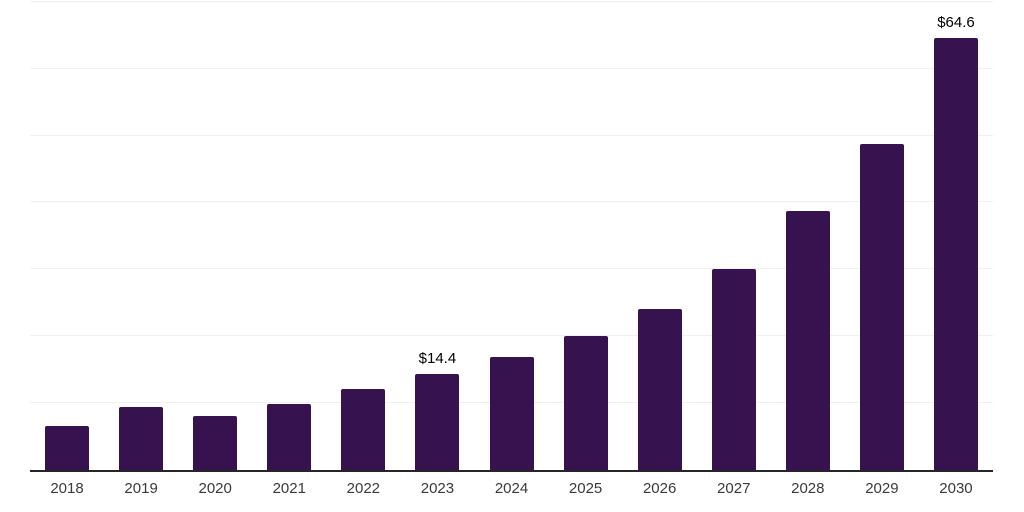  I want to click on bar-2027, so click(733, 369).